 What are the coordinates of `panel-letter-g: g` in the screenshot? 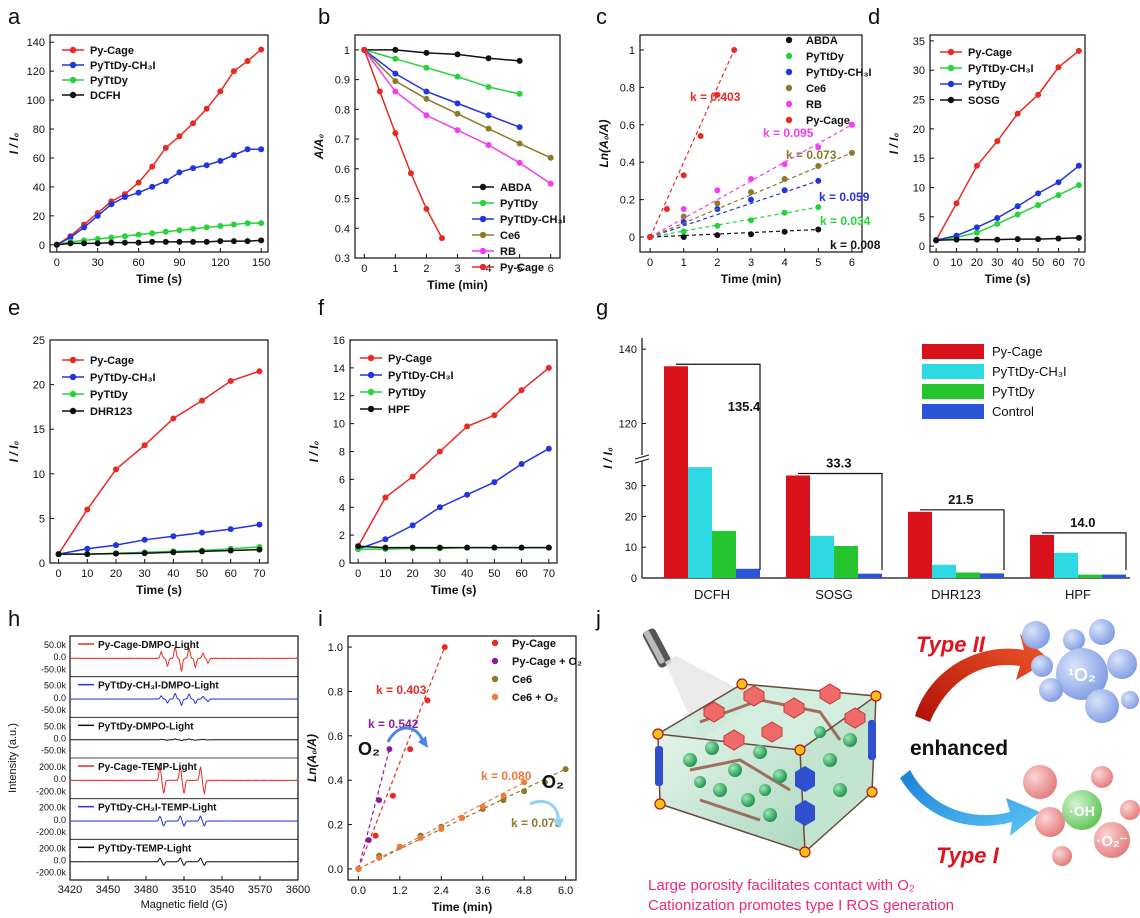 It's located at (602, 307).